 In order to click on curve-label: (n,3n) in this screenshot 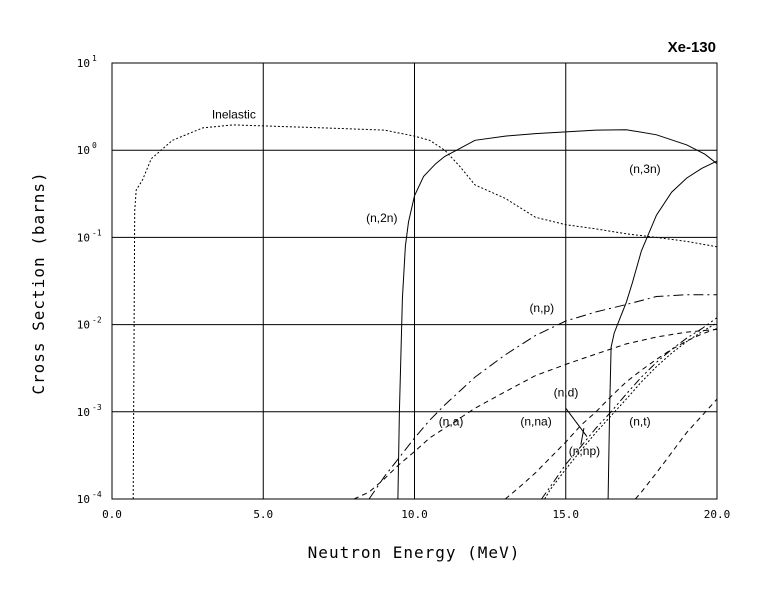, I will do `click(644, 169)`.